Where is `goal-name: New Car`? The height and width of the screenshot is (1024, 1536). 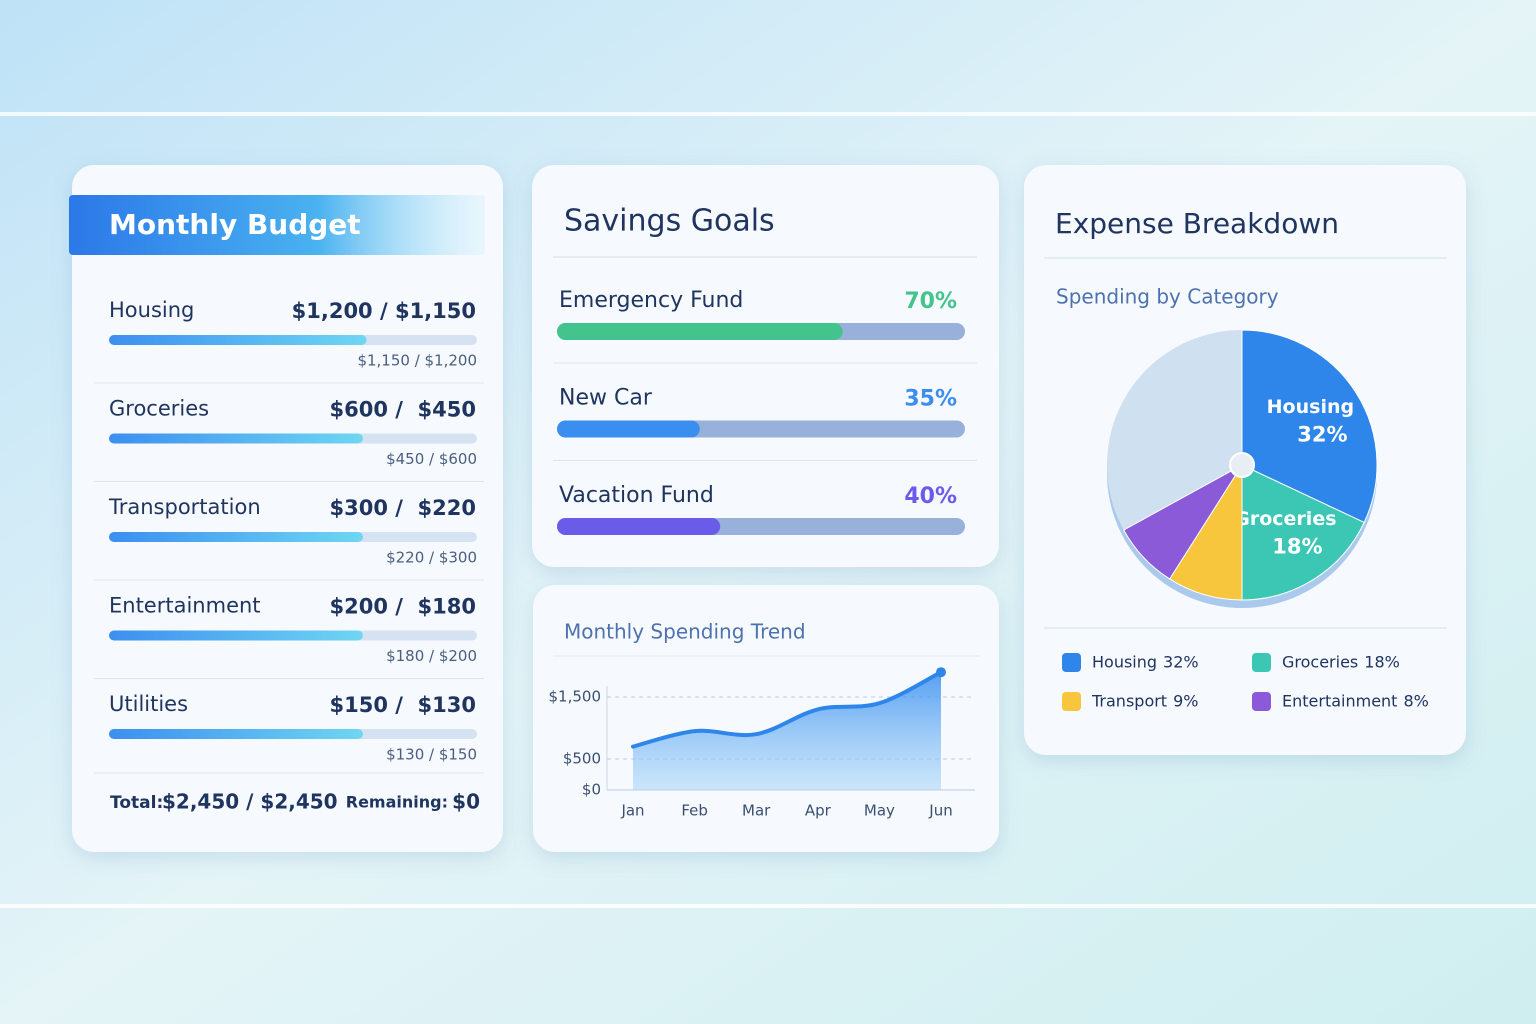
goal-name: New Car is located at coordinates (606, 398).